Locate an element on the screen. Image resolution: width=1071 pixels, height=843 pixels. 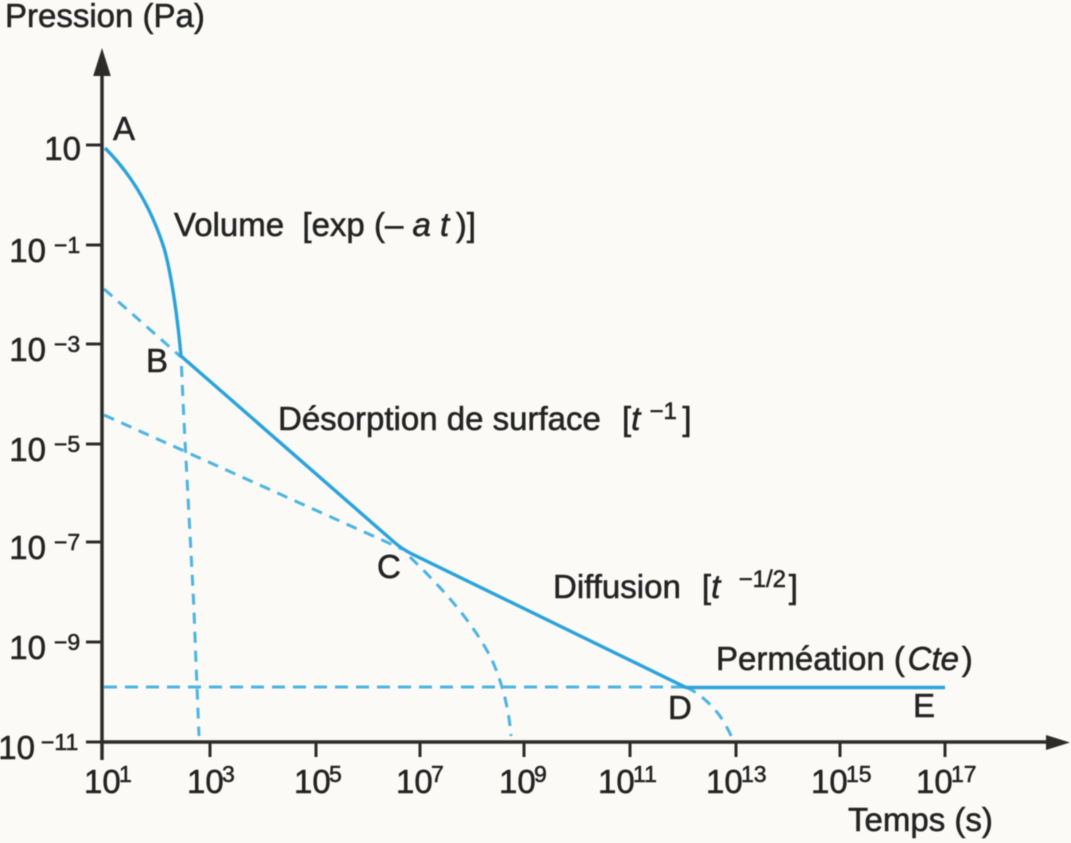
svg-text: B is located at coordinates (157, 360).